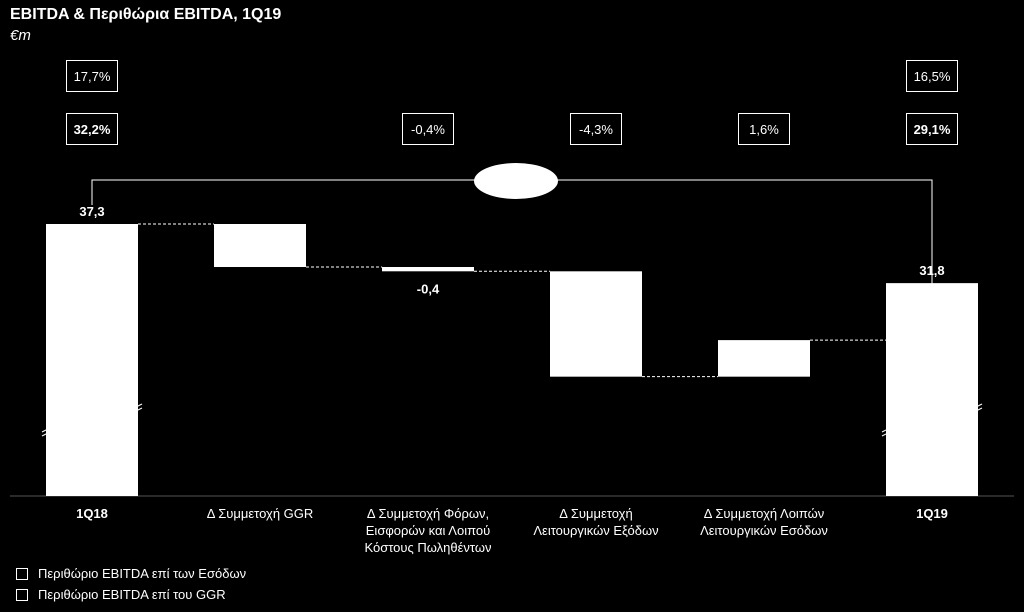 The image size is (1024, 612). Describe the element at coordinates (428, 288) in the screenshot. I see `data-label-2: -0,4` at that location.